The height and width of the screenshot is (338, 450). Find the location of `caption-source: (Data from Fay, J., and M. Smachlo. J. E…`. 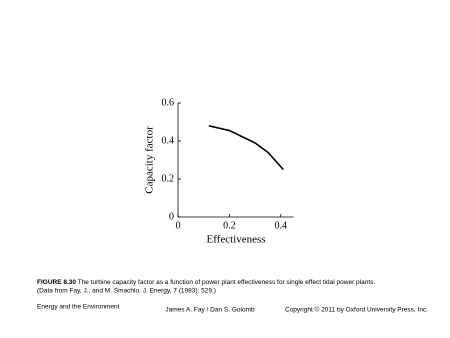

caption-source: (Data from Fay, J., and M. Smachlo. J. E… is located at coordinates (126, 291).